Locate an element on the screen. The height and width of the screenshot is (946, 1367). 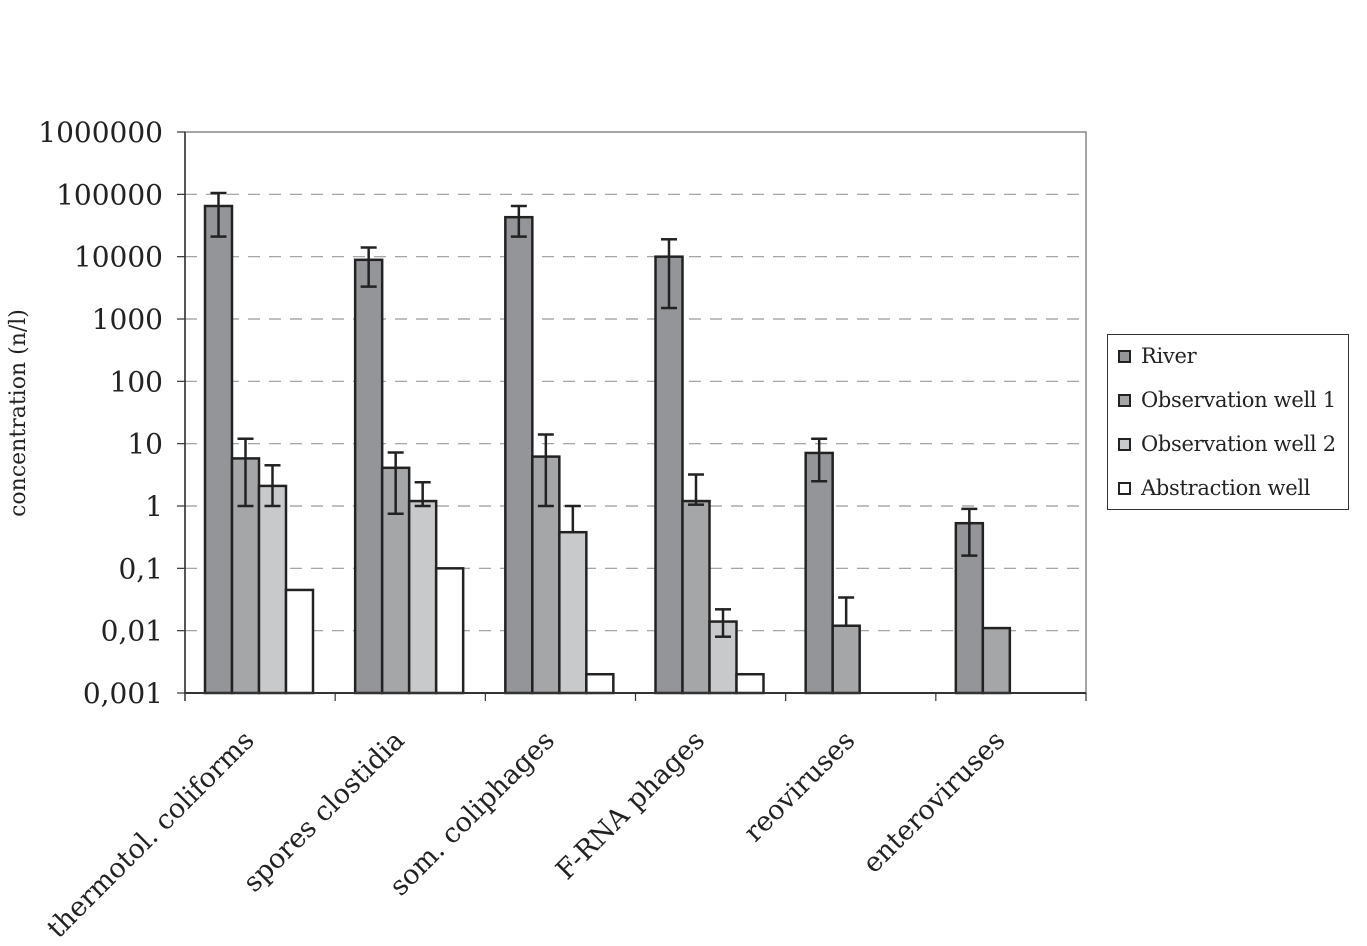
x-tick-label: thermotol. coliforms is located at coordinates (150, 834).